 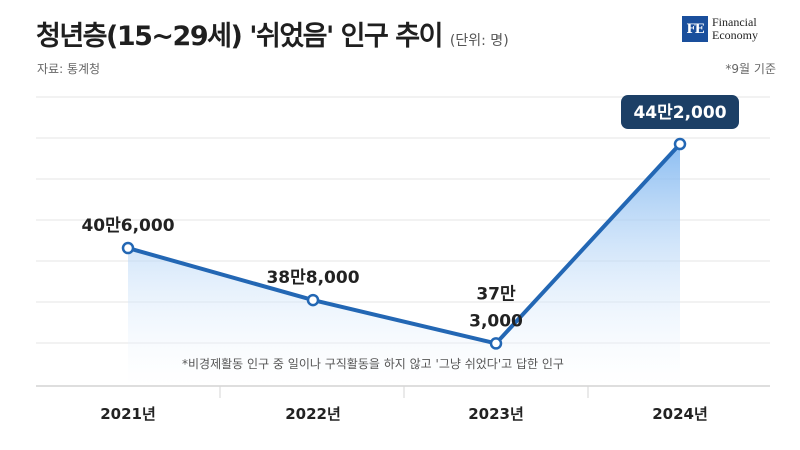 What do you see at coordinates (695, 29) in the screenshot?
I see `logo-mark: FE` at bounding box center [695, 29].